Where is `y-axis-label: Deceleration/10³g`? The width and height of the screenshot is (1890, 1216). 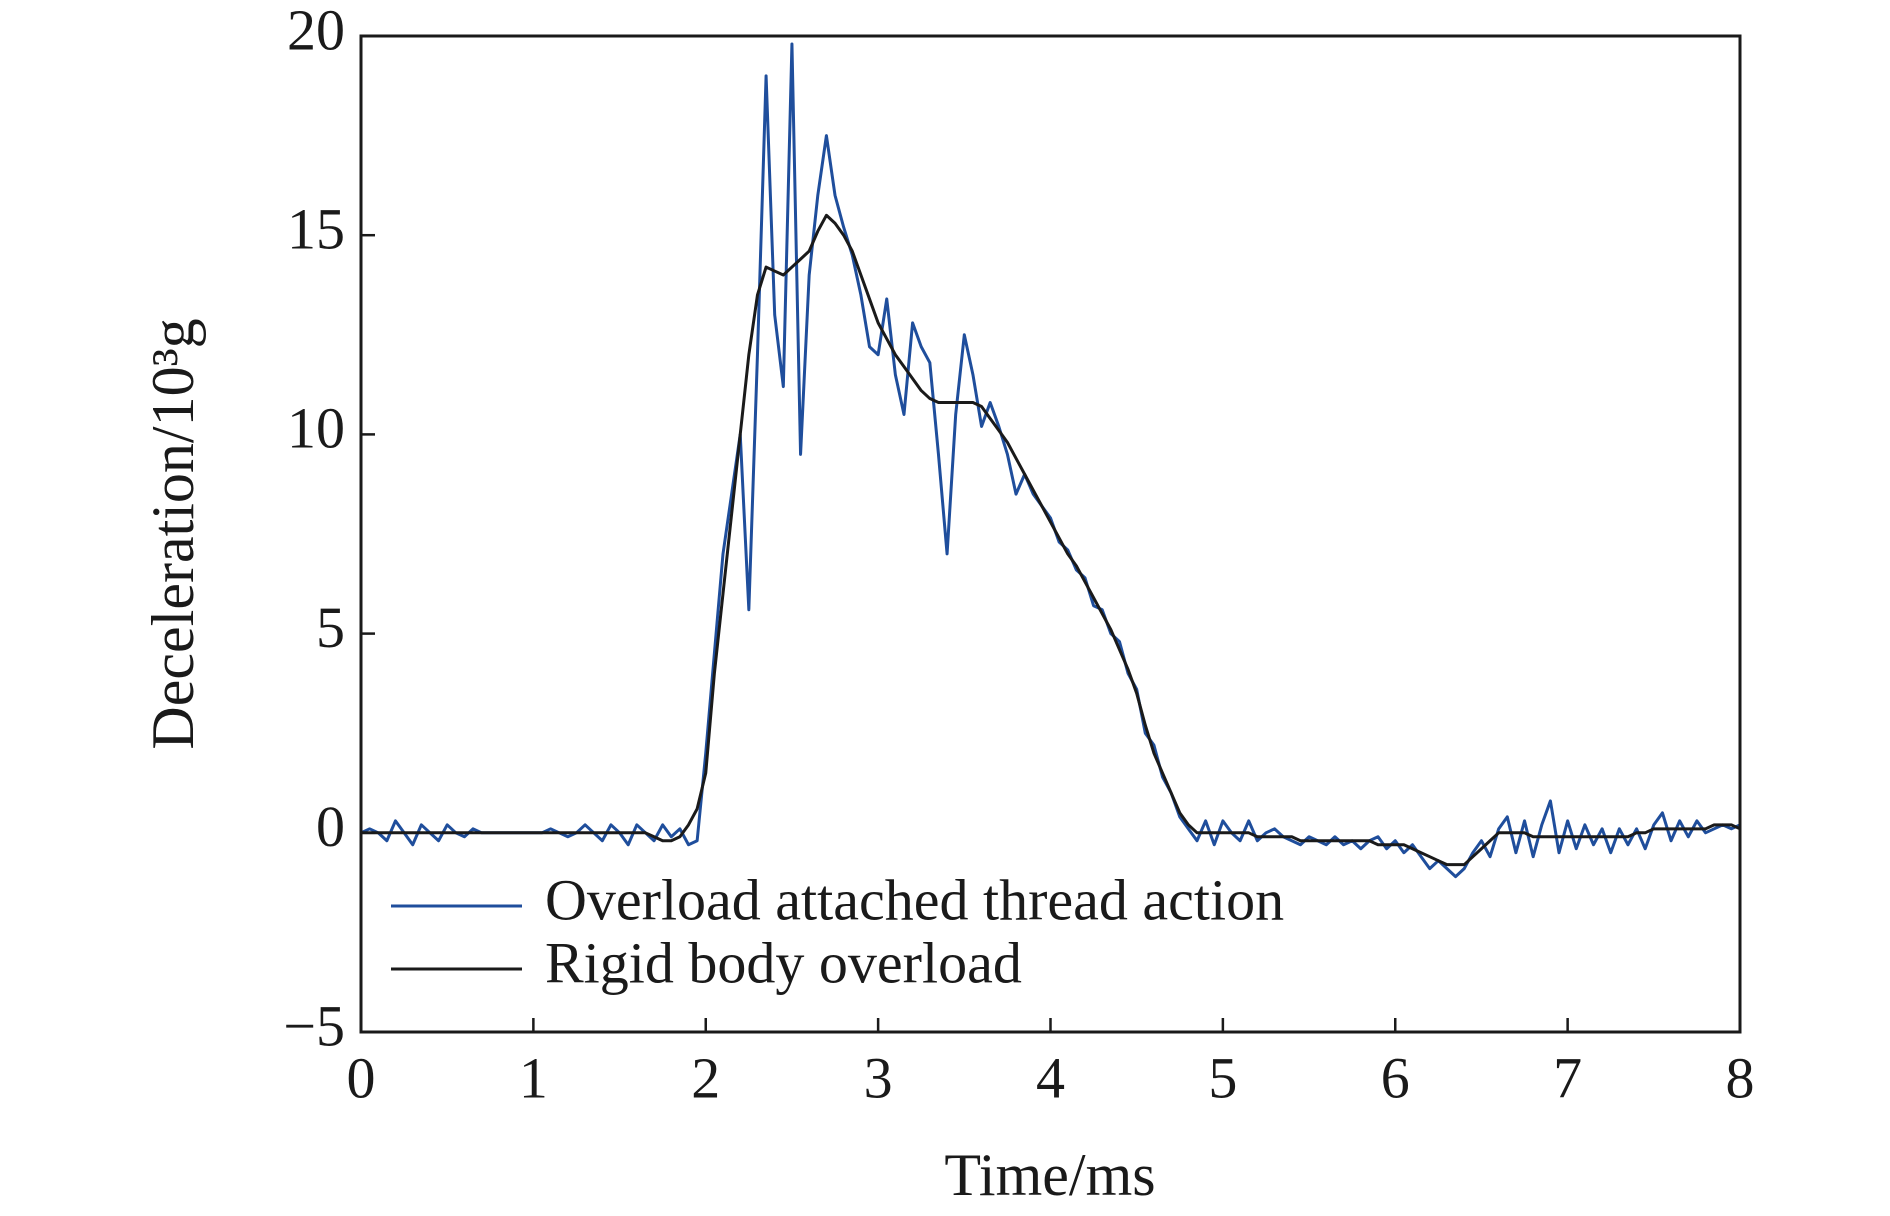
y-axis-label: Deceleration/10³g is located at coordinates (173, 533).